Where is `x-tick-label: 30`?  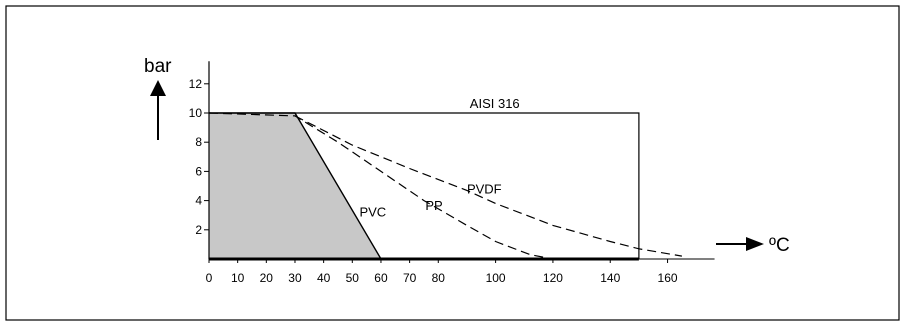 x-tick-label: 30 is located at coordinates (295, 278).